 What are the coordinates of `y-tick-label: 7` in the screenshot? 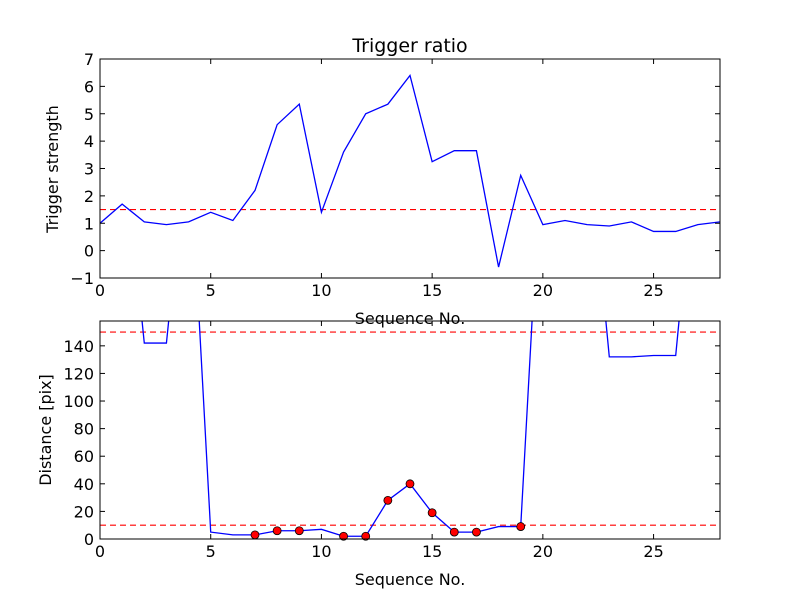 It's located at (89, 59).